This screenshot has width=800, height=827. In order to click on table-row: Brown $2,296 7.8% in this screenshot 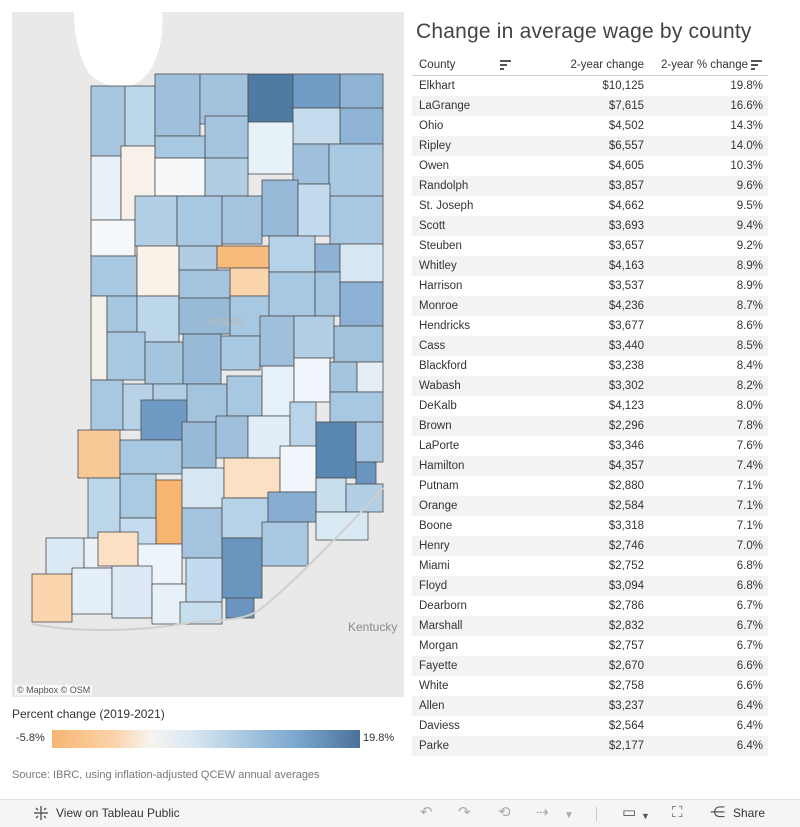, I will do `click(590, 426)`.